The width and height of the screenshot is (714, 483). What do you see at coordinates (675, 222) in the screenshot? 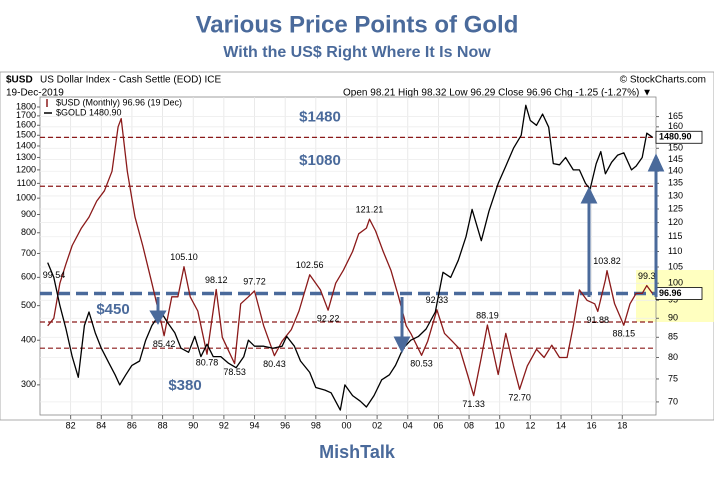
I see `y2-tick-label: 120` at bounding box center [675, 222].